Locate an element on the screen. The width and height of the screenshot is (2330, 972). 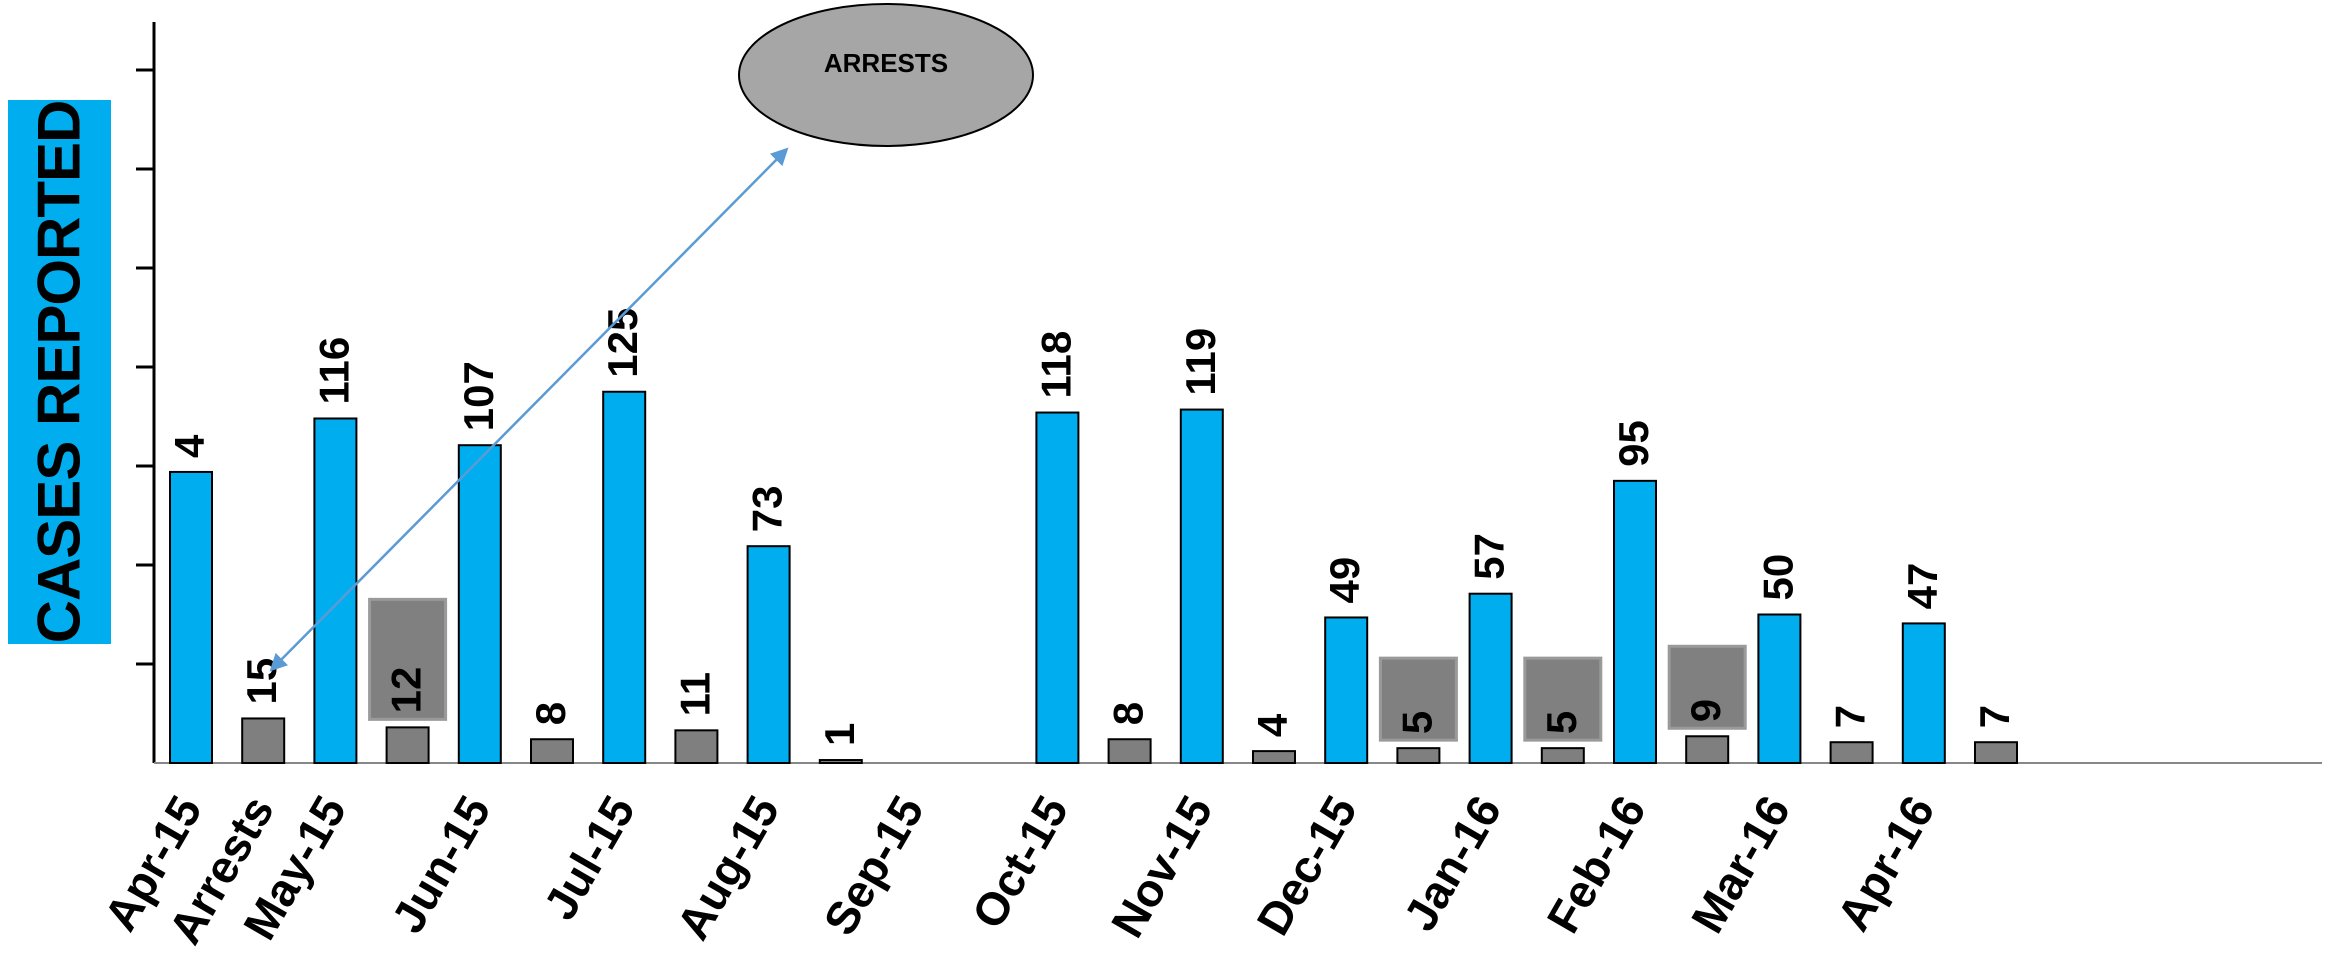
data-label: 116 is located at coordinates (333, 371).